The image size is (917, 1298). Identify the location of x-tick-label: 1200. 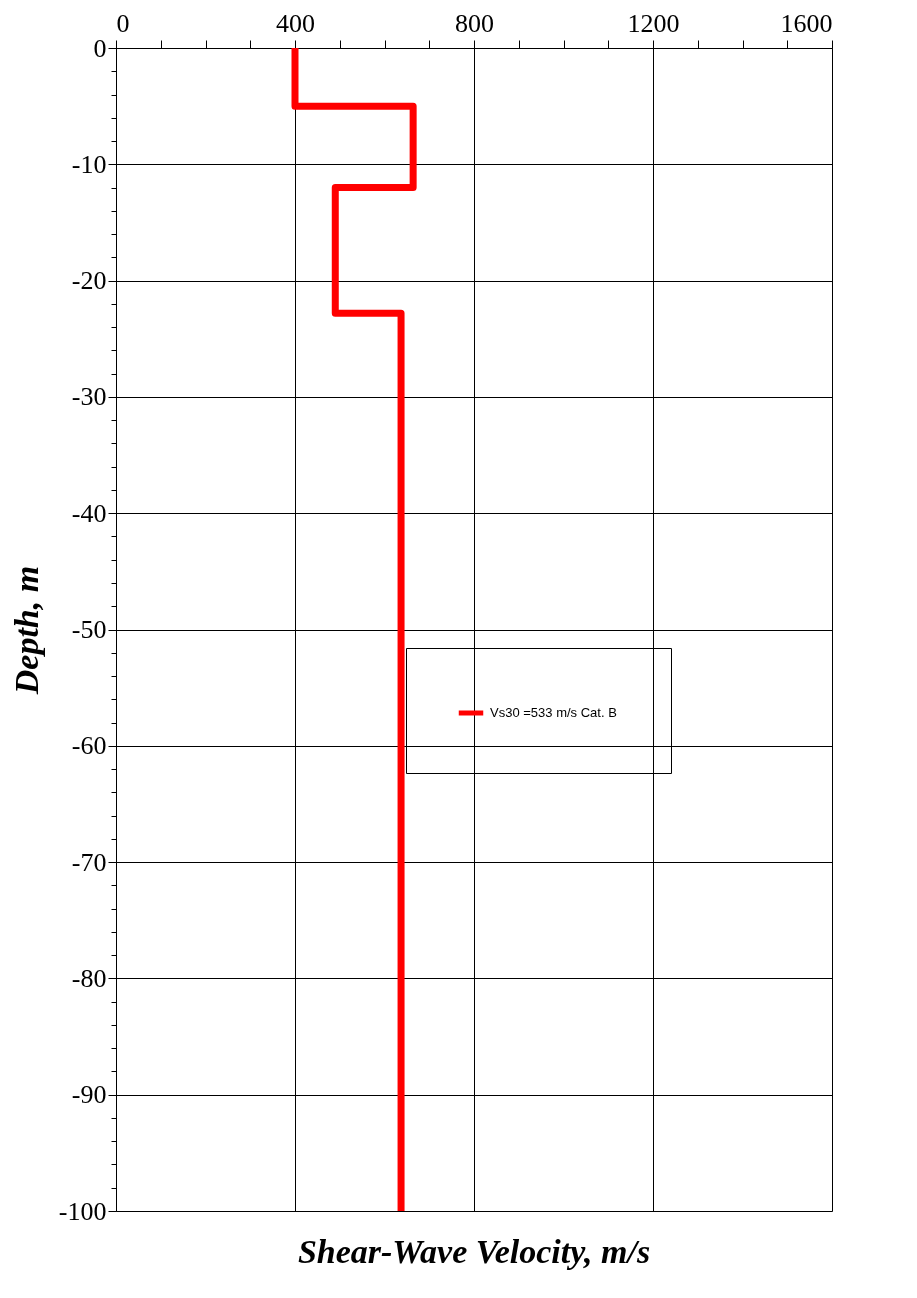
(653, 23).